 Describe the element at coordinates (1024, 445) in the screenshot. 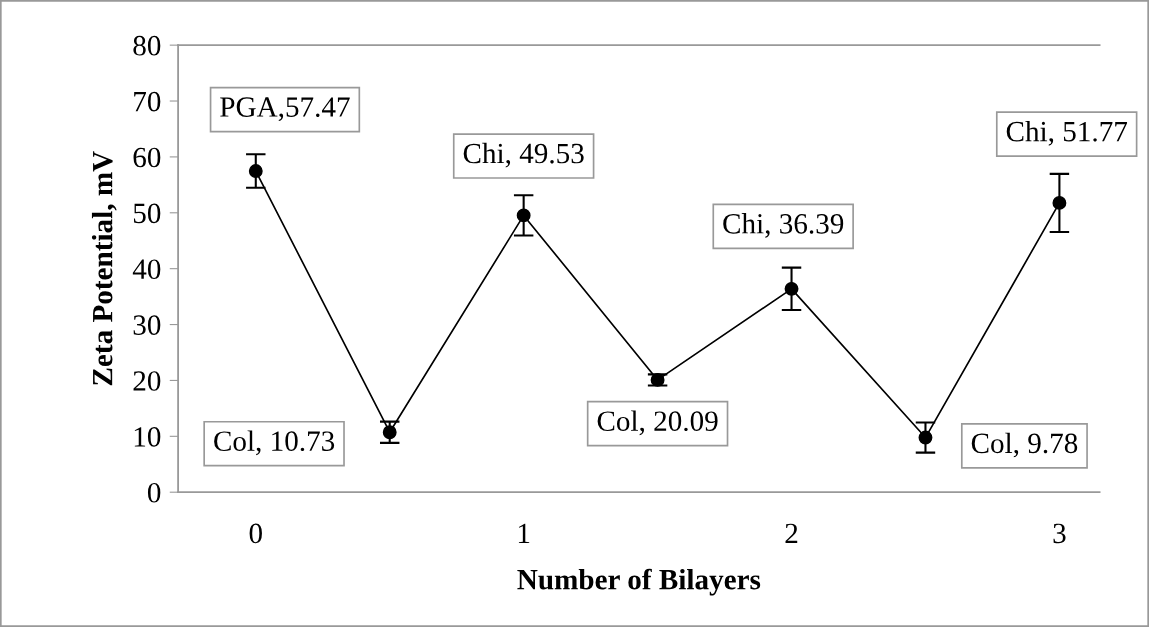

I see `annotation: Col, 9.78` at that location.